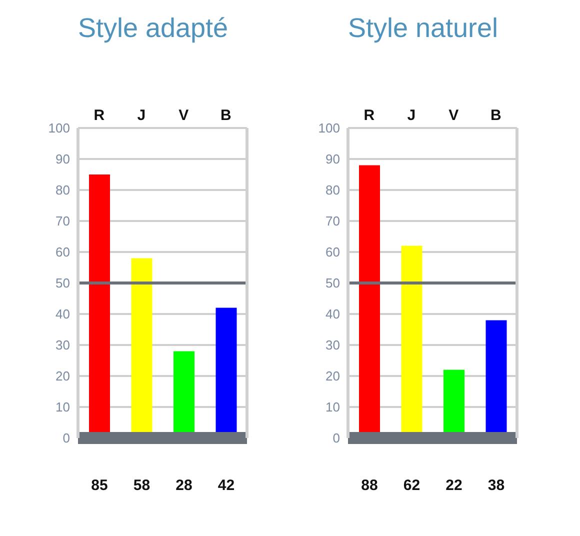  I want to click on data-label: 62, so click(411, 485).